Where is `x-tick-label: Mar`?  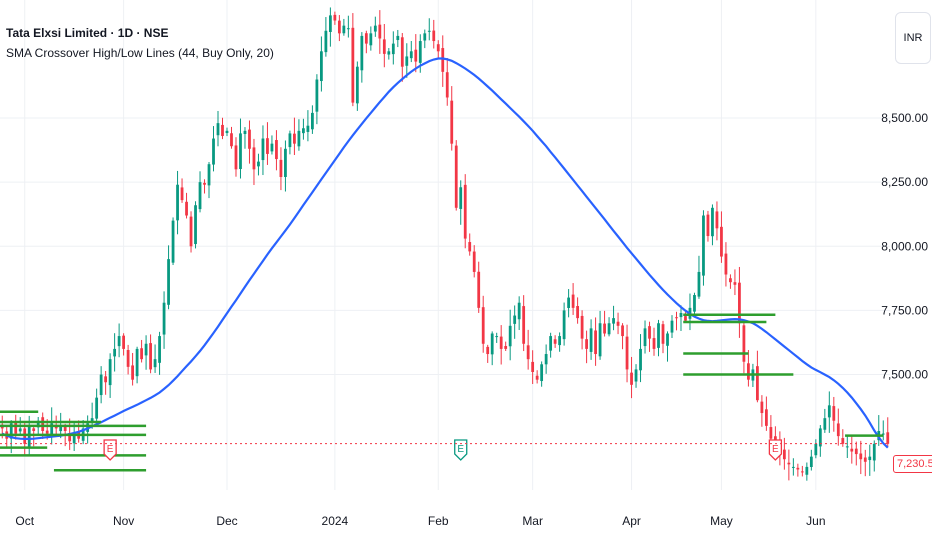 x-tick-label: Mar is located at coordinates (532, 521).